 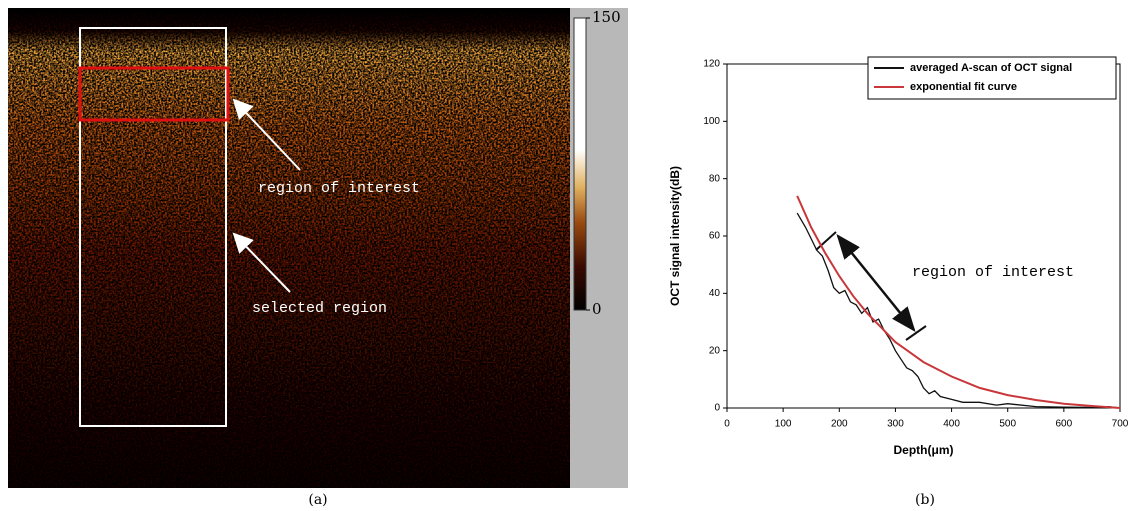 What do you see at coordinates (580, 164) in the screenshot?
I see `colorbar` at bounding box center [580, 164].